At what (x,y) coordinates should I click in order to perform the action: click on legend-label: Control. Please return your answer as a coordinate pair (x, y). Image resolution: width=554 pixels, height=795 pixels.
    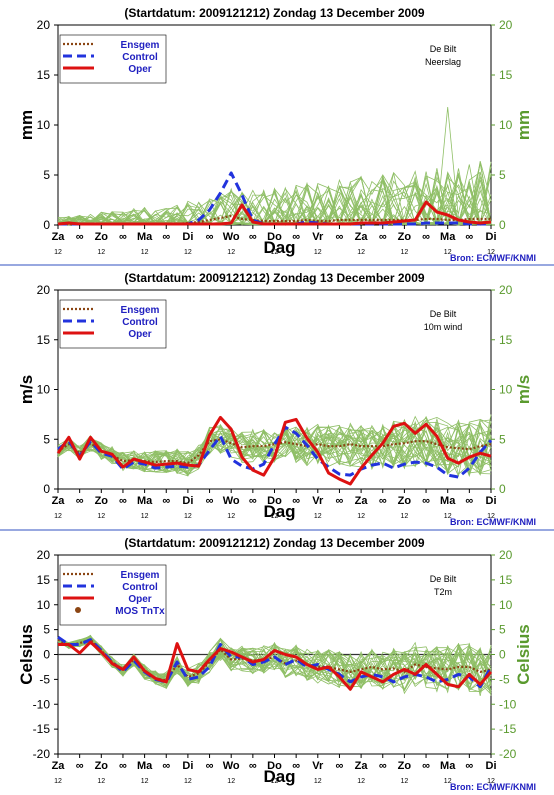
    Looking at the image, I should click on (140, 57).